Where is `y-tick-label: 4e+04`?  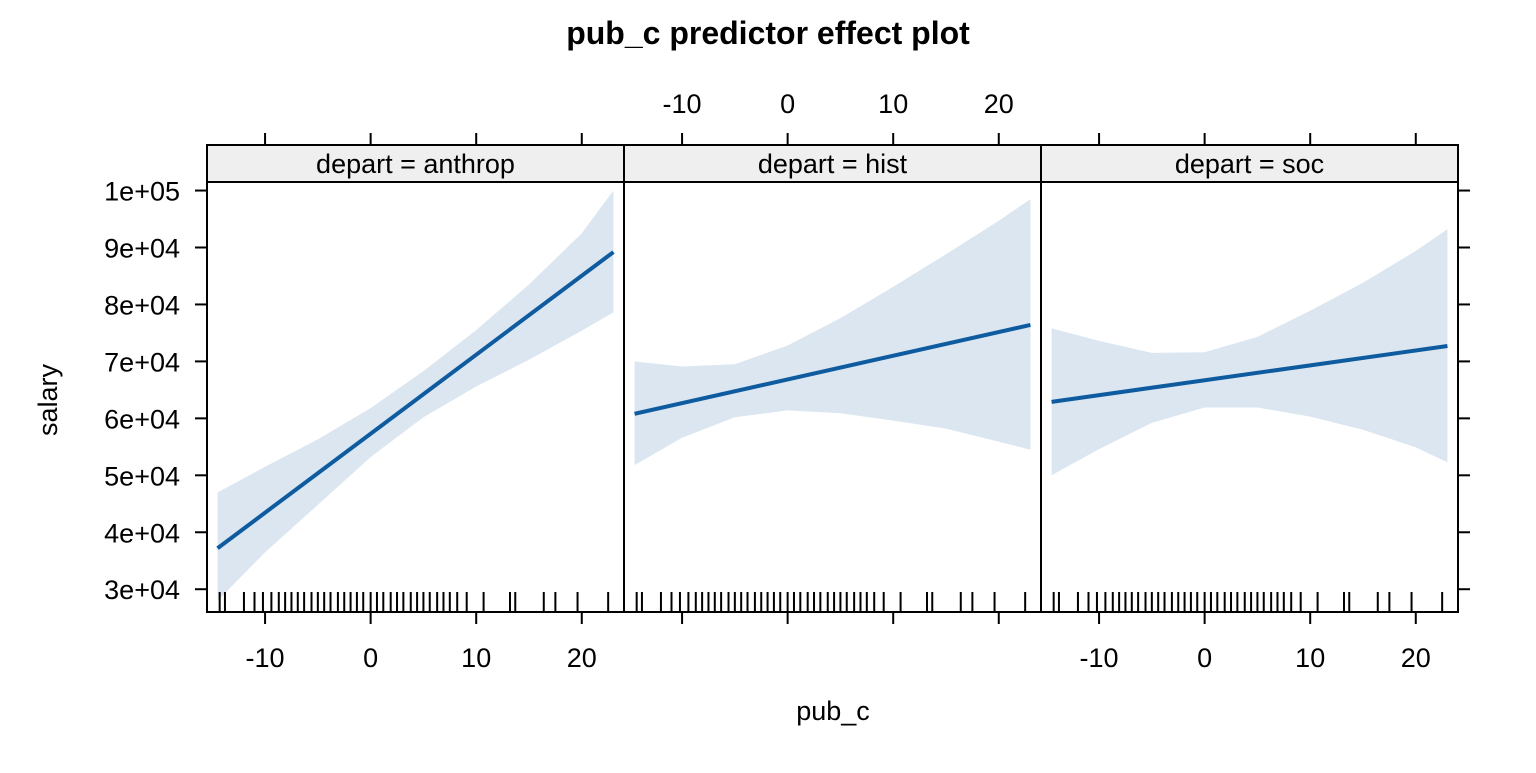
y-tick-label: 4e+04 is located at coordinates (142, 533).